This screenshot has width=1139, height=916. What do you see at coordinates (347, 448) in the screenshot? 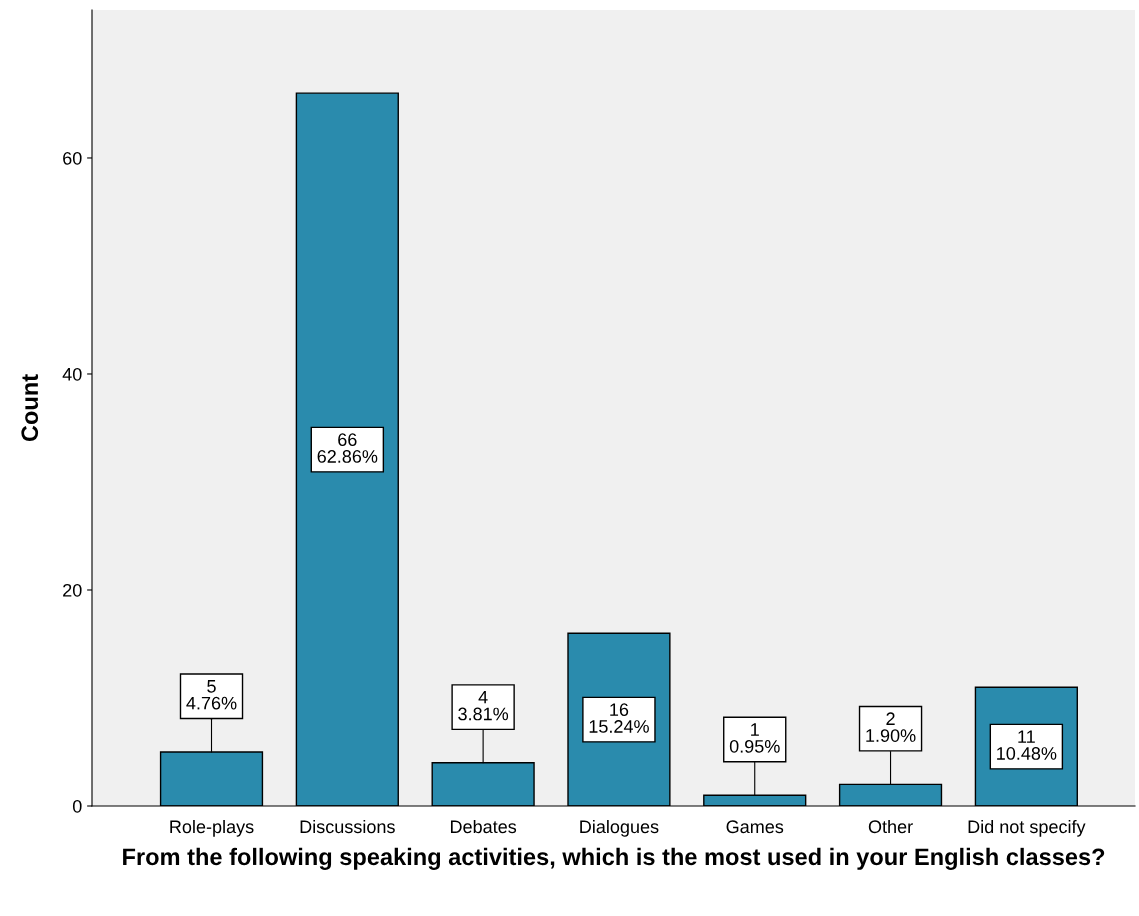
I see `data-label: 66 62.86%` at bounding box center [347, 448].